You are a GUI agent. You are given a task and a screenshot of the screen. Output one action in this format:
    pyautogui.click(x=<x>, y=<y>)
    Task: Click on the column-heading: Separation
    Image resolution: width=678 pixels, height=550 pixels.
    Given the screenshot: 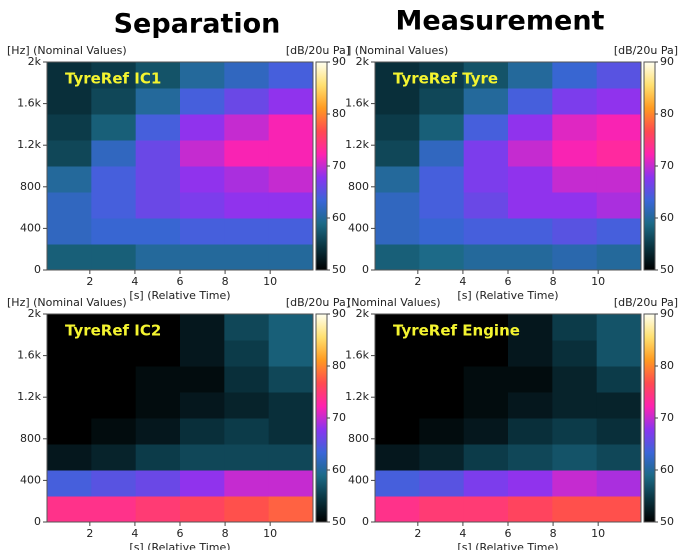 What is the action you would take?
    pyautogui.click(x=197, y=24)
    